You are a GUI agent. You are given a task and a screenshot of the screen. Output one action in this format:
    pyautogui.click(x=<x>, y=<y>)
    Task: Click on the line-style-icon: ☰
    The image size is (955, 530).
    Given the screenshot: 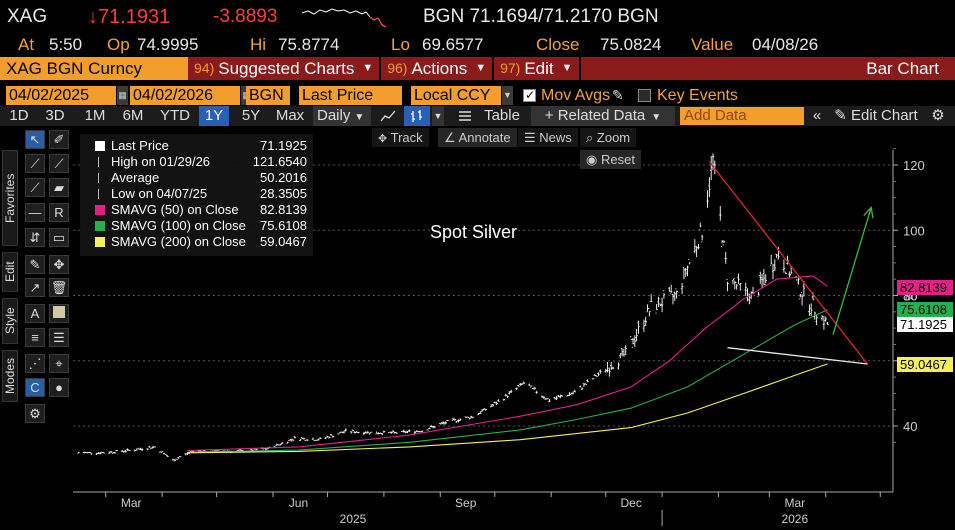 What is the action you would take?
    pyautogui.click(x=59, y=337)
    